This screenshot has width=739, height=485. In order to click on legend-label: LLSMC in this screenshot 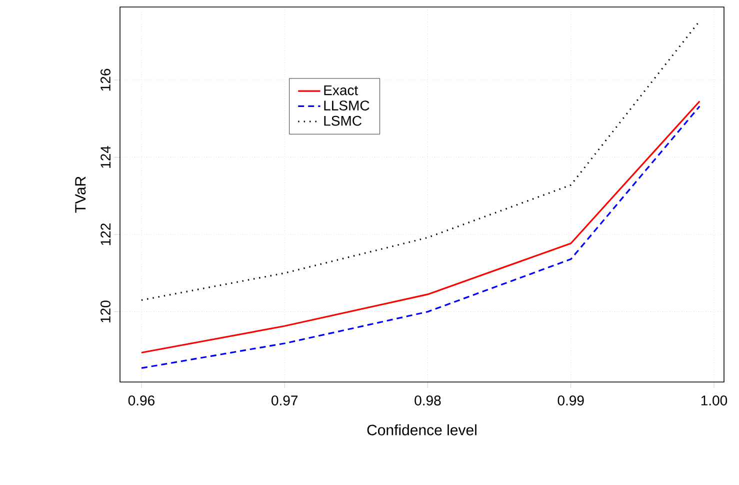, I will do `click(347, 105)`.